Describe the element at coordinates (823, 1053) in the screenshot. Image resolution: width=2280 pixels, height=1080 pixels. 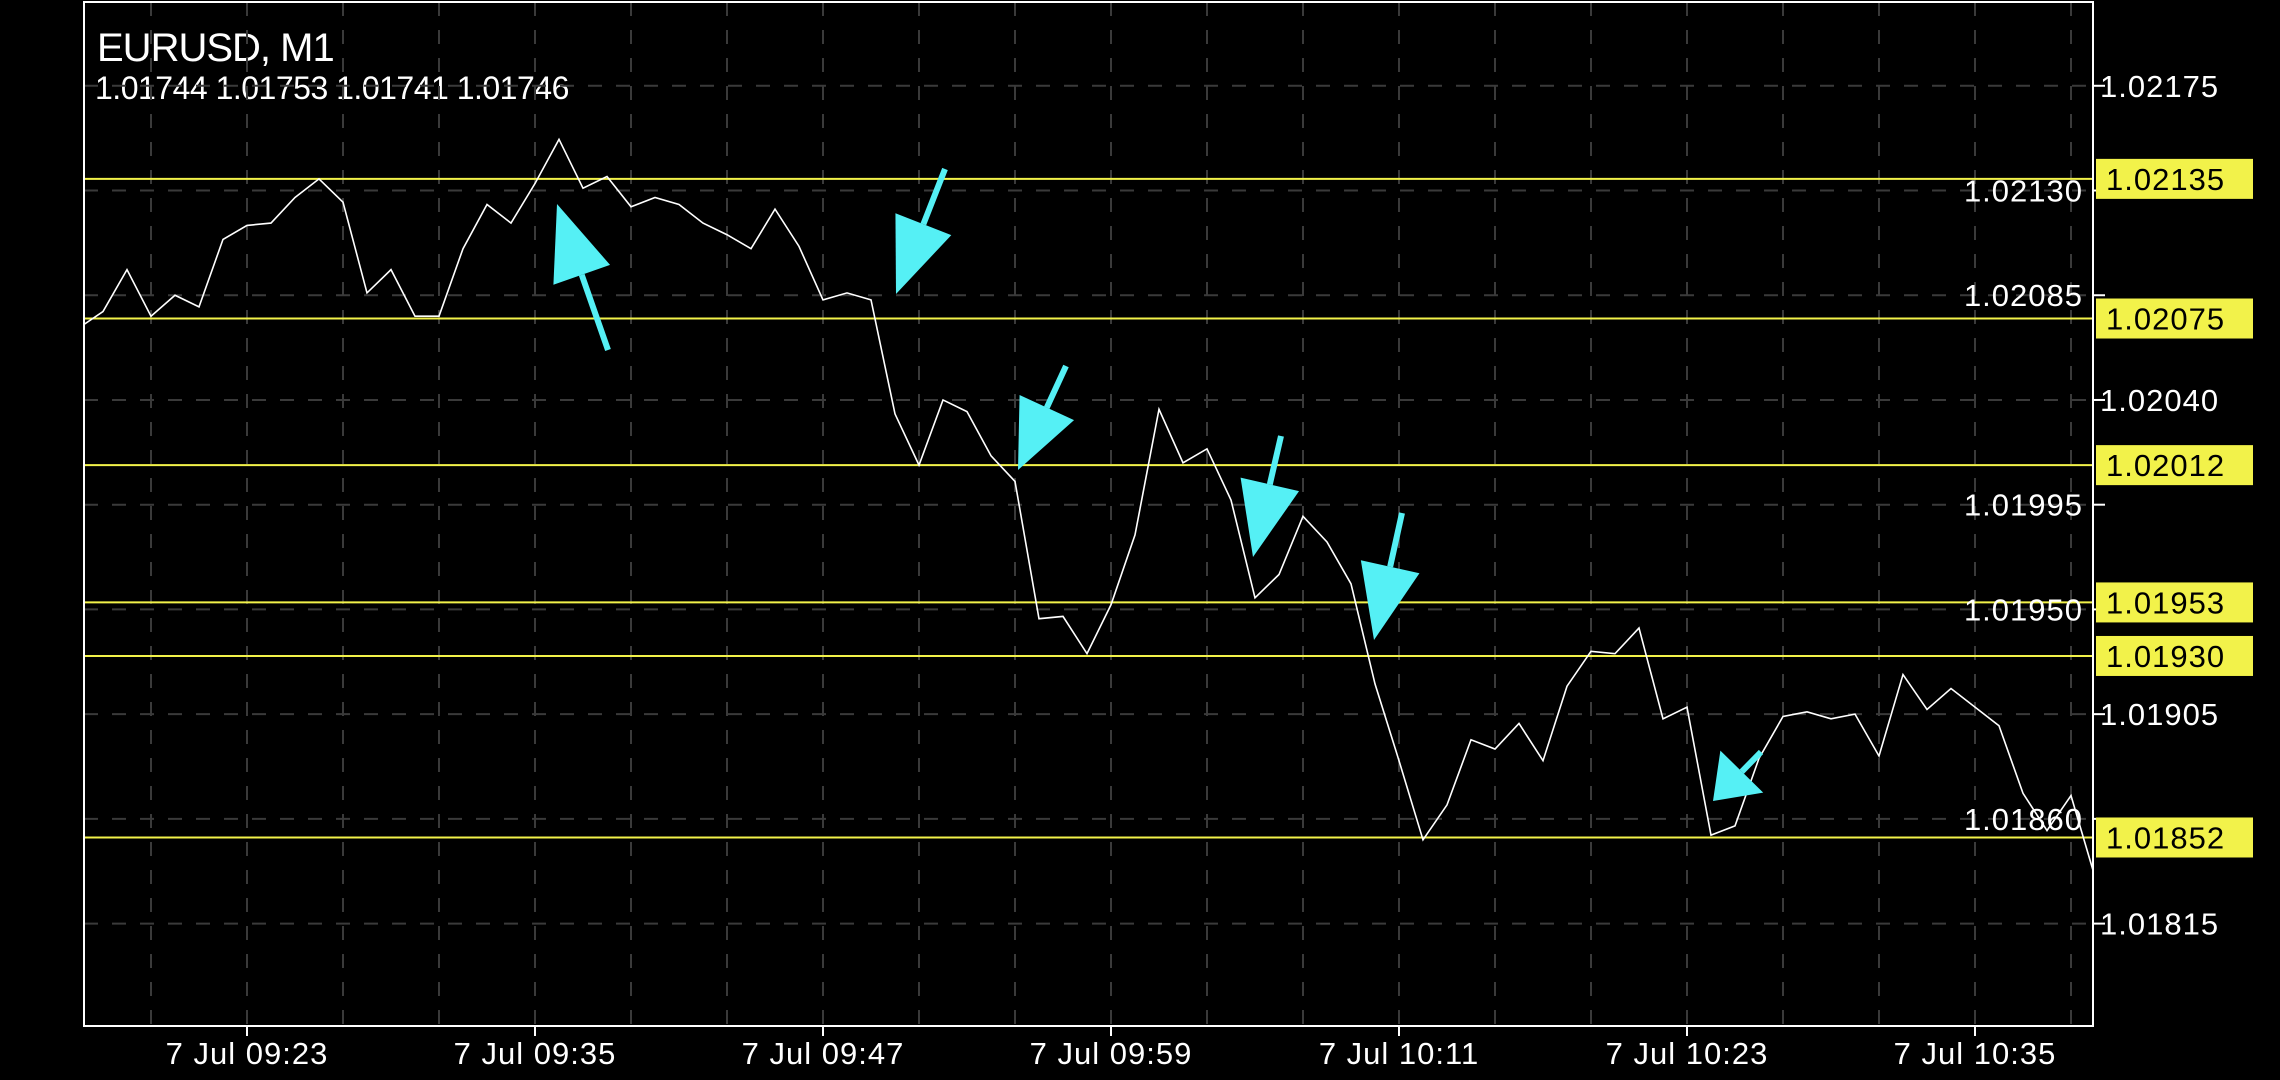
I see `x-tick-label: 7 Jul 09:47` at that location.